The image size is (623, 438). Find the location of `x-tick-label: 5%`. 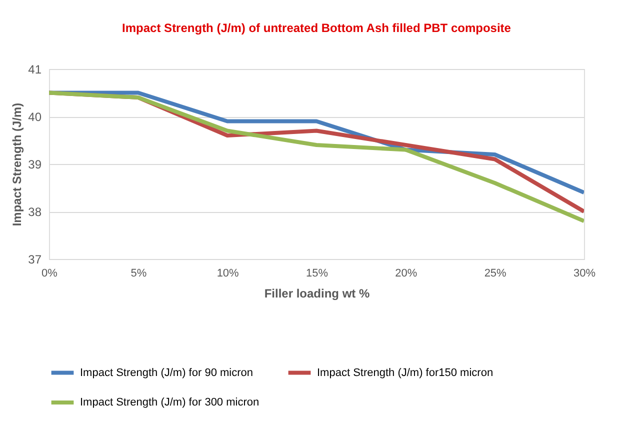

x-tick-label: 5% is located at coordinates (138, 274).